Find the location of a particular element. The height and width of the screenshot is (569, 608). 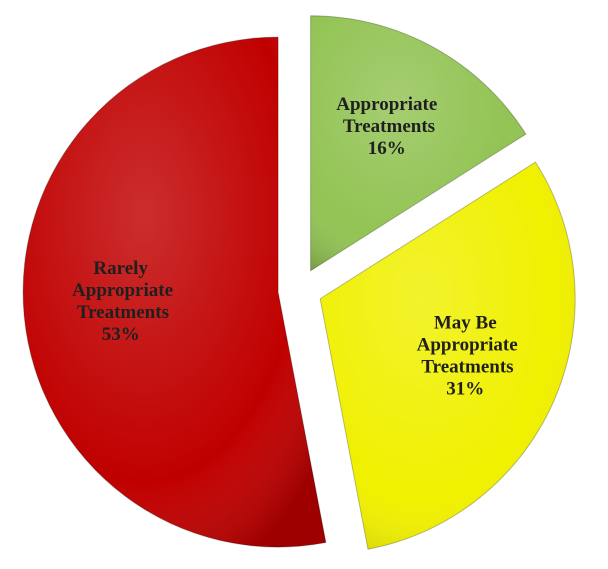

slice-label: May Be Appropriate Treatments is located at coordinates (465, 345).